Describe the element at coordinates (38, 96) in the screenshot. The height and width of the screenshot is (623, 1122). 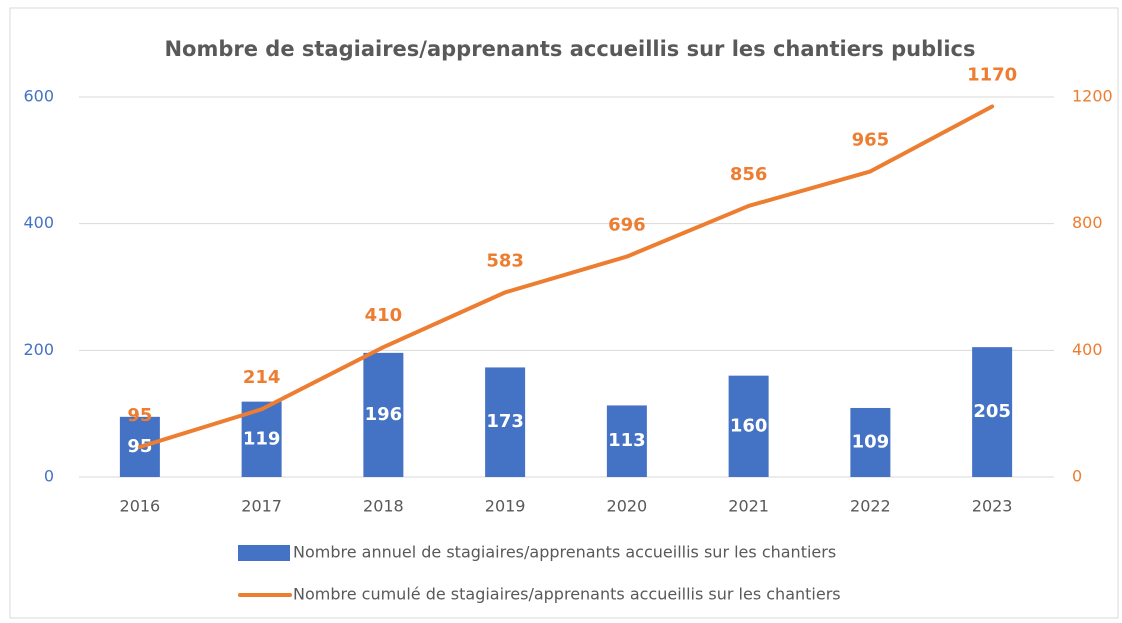
I see `y-tick-label: 600` at that location.